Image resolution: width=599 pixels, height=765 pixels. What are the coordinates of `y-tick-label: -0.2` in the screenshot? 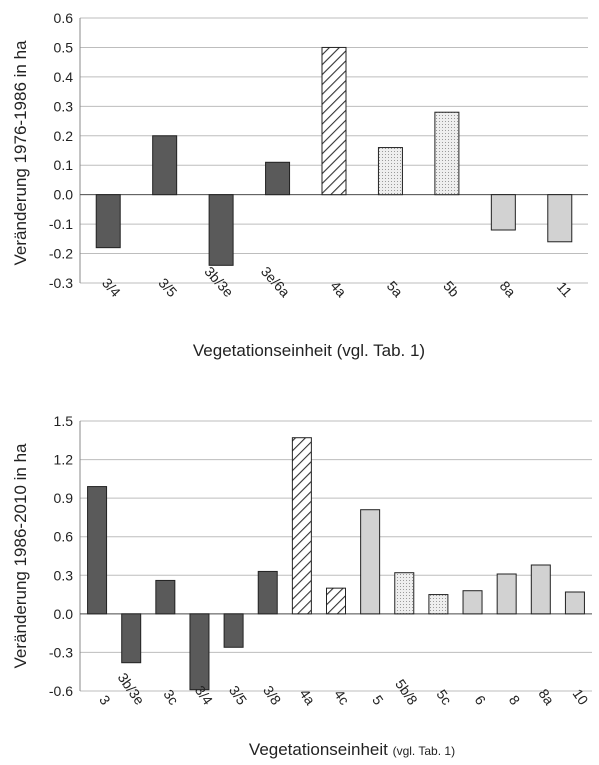 It's located at (61, 254).